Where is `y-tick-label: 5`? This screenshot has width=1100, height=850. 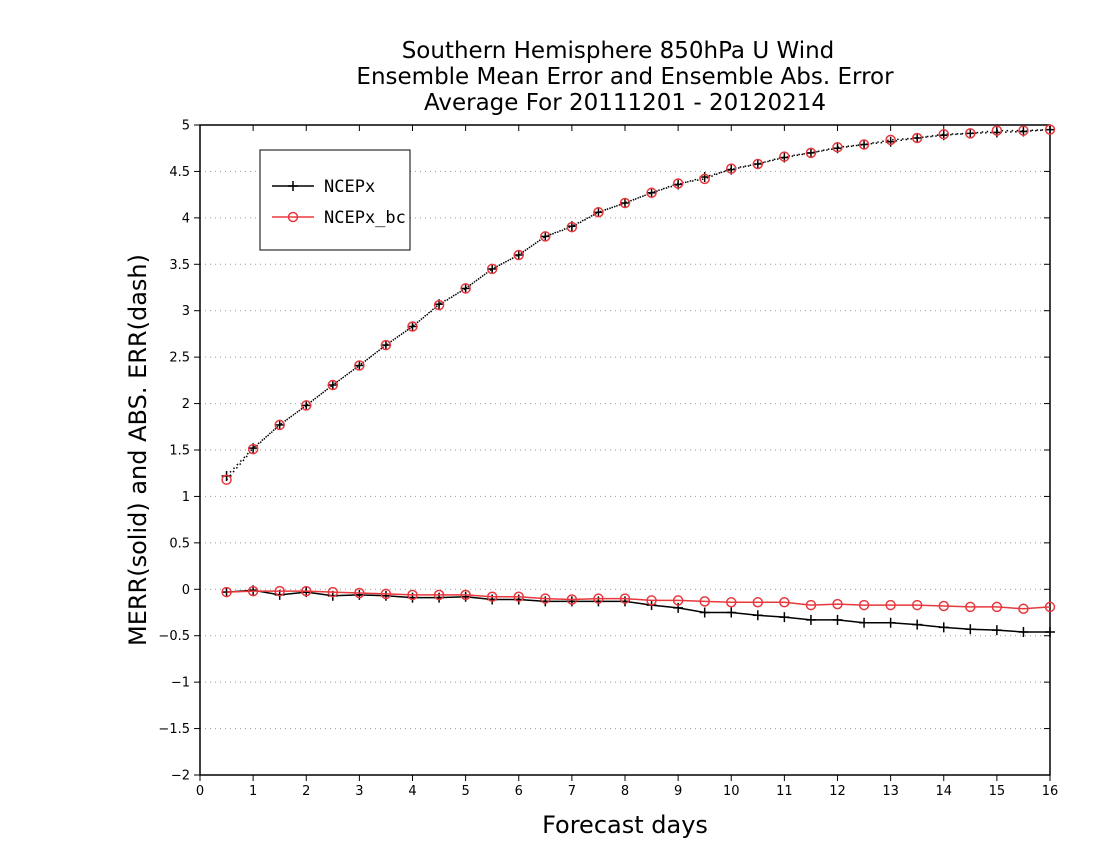
y-tick-label: 5 is located at coordinates (186, 126).